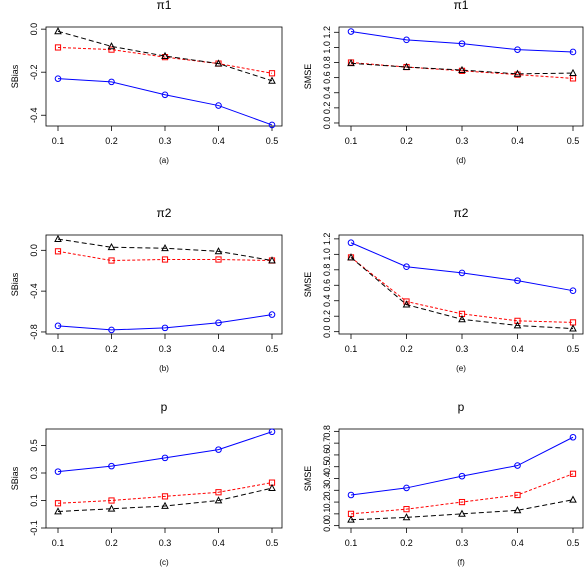  Describe the element at coordinates (34, 528) in the screenshot. I see `y-tick-label: -0.1` at that location.